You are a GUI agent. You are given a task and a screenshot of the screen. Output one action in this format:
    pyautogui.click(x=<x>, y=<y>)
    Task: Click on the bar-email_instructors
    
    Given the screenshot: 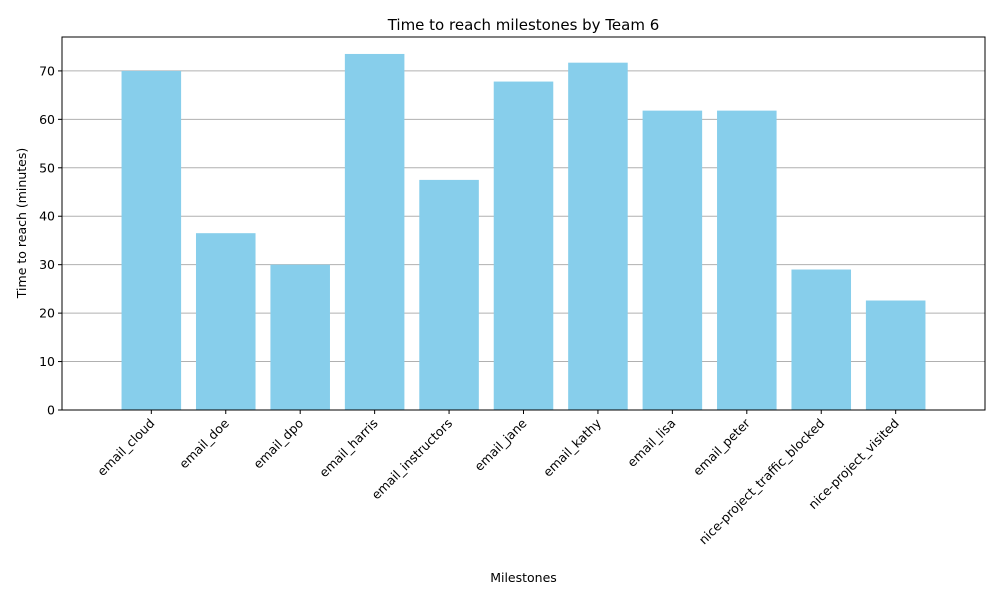 What is the action you would take?
    pyautogui.click(x=449, y=294)
    